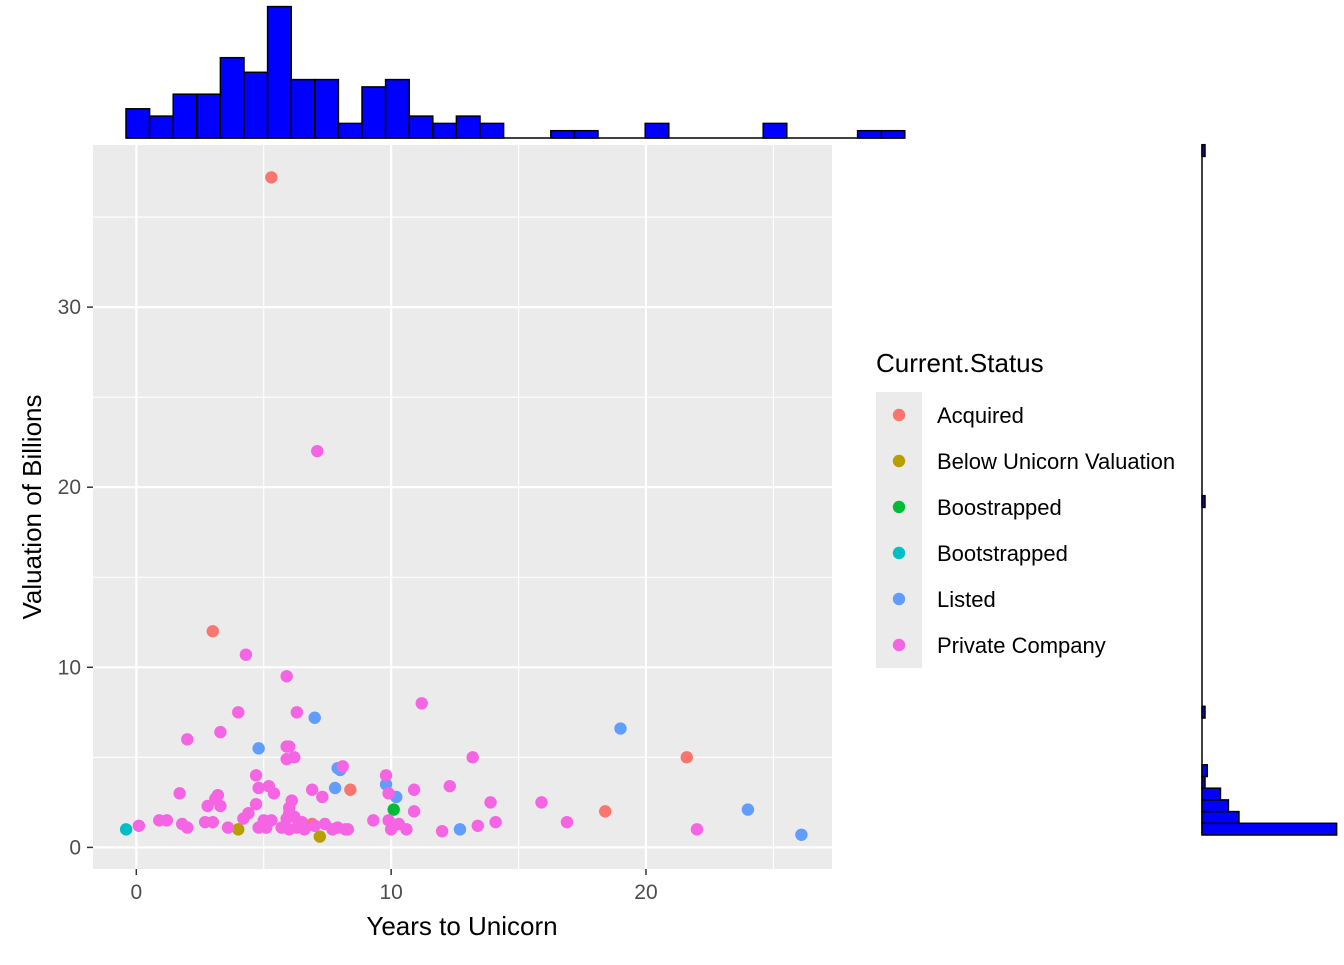 This screenshot has height=965, width=1344. Describe the element at coordinates (390, 892) in the screenshot. I see `x-tick-label: 10` at that location.